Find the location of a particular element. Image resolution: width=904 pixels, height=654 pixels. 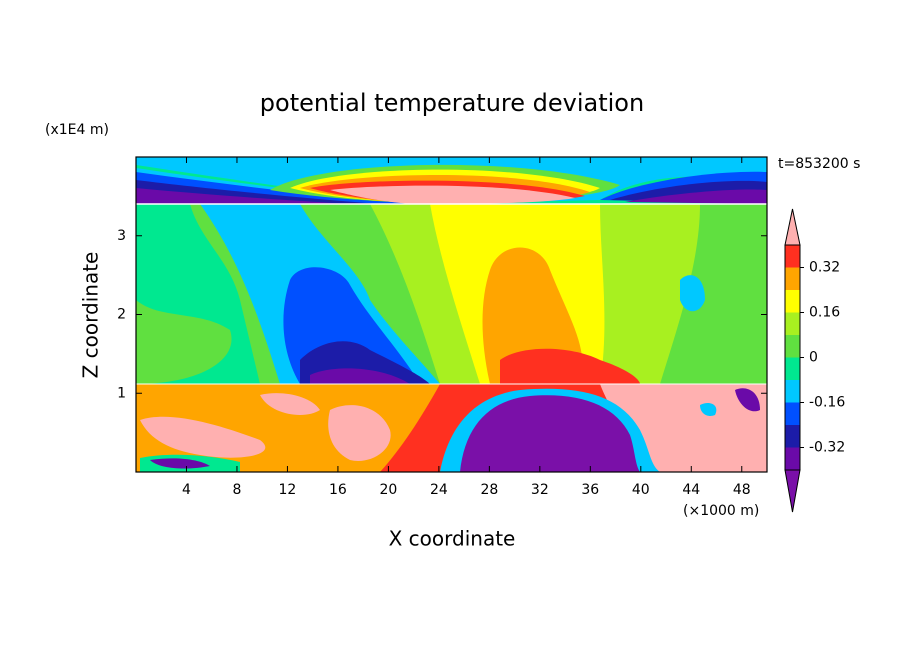

x-tick-label: 20 is located at coordinates (388, 490).